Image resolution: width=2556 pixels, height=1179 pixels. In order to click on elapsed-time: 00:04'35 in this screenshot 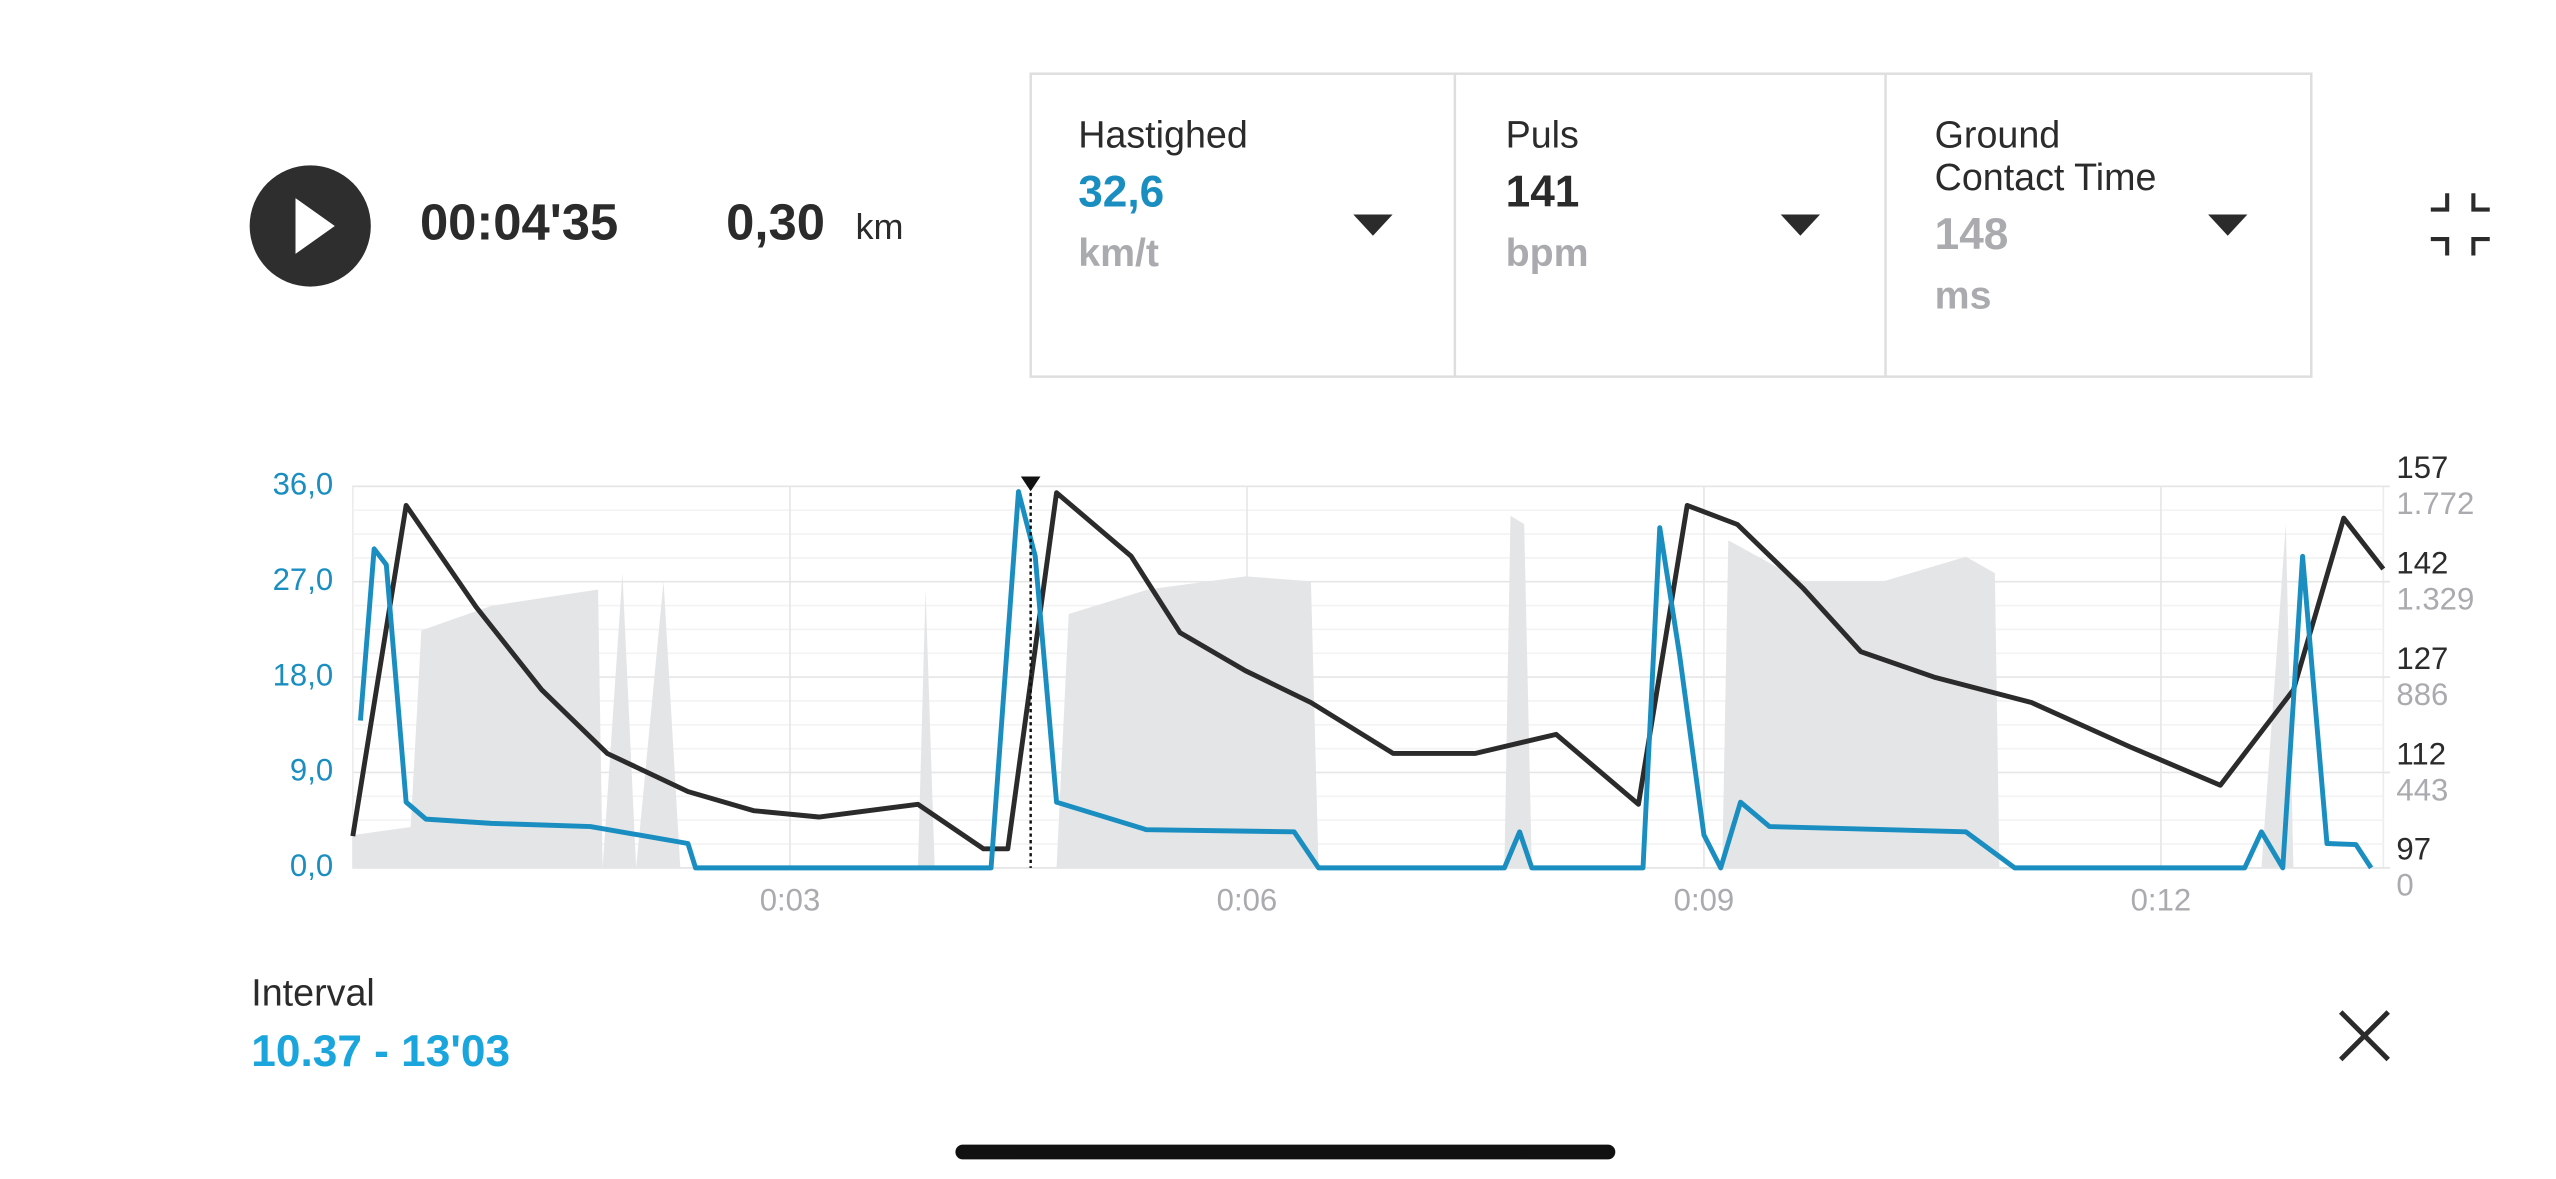, I will do `click(519, 221)`.